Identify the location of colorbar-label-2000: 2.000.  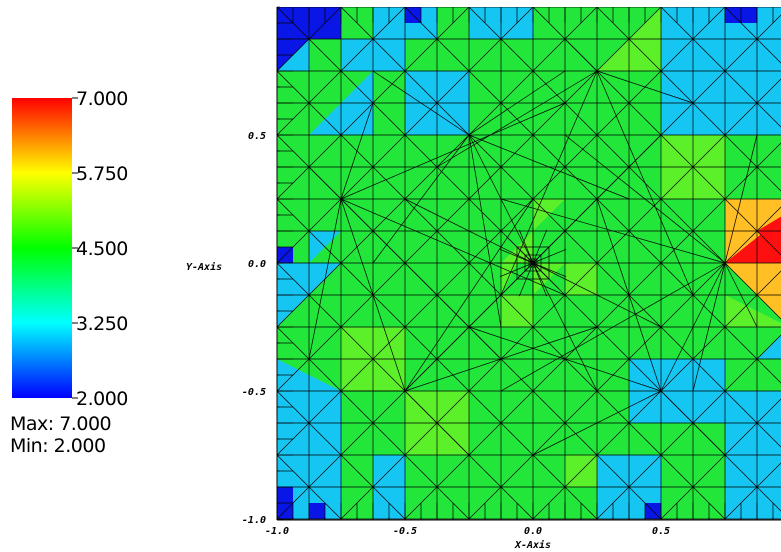
(102, 399).